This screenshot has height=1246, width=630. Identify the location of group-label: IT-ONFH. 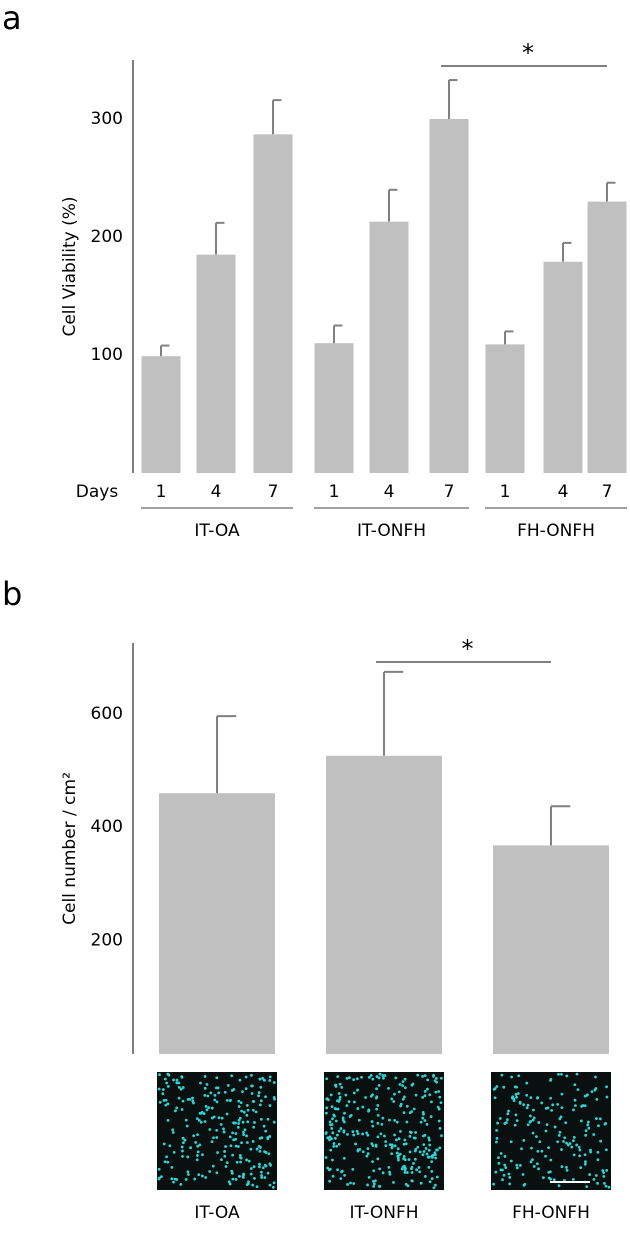
(391, 531).